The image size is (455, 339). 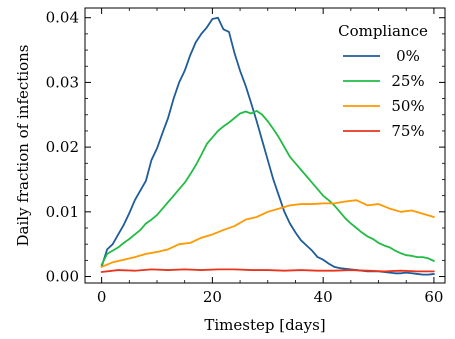 What do you see at coordinates (407, 131) in the screenshot?
I see `legend-label-4: 75%` at bounding box center [407, 131].